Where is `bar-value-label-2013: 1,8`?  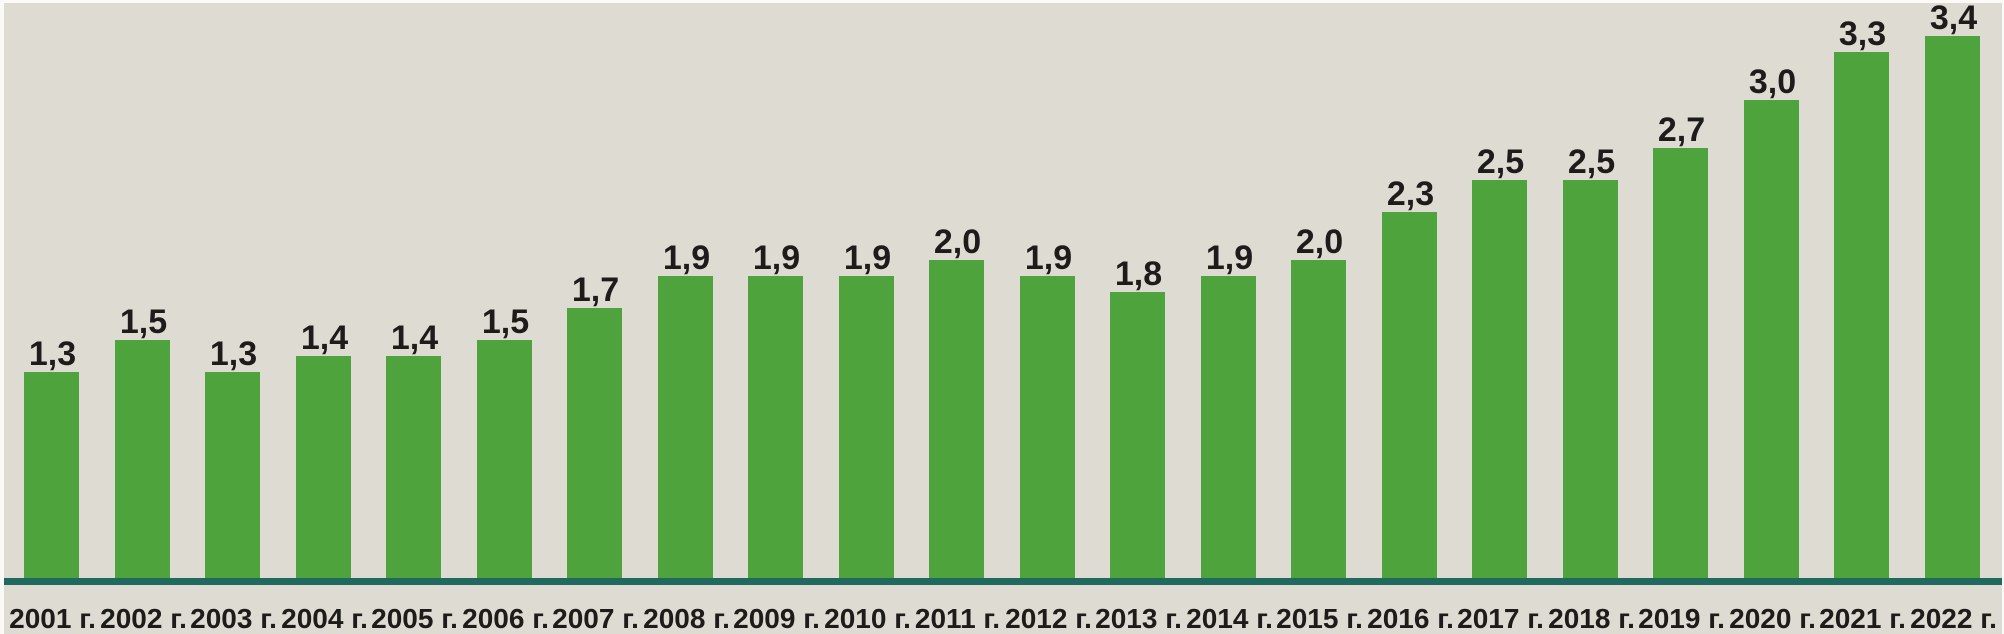
bar-value-label-2013: 1,8 is located at coordinates (1138, 274).